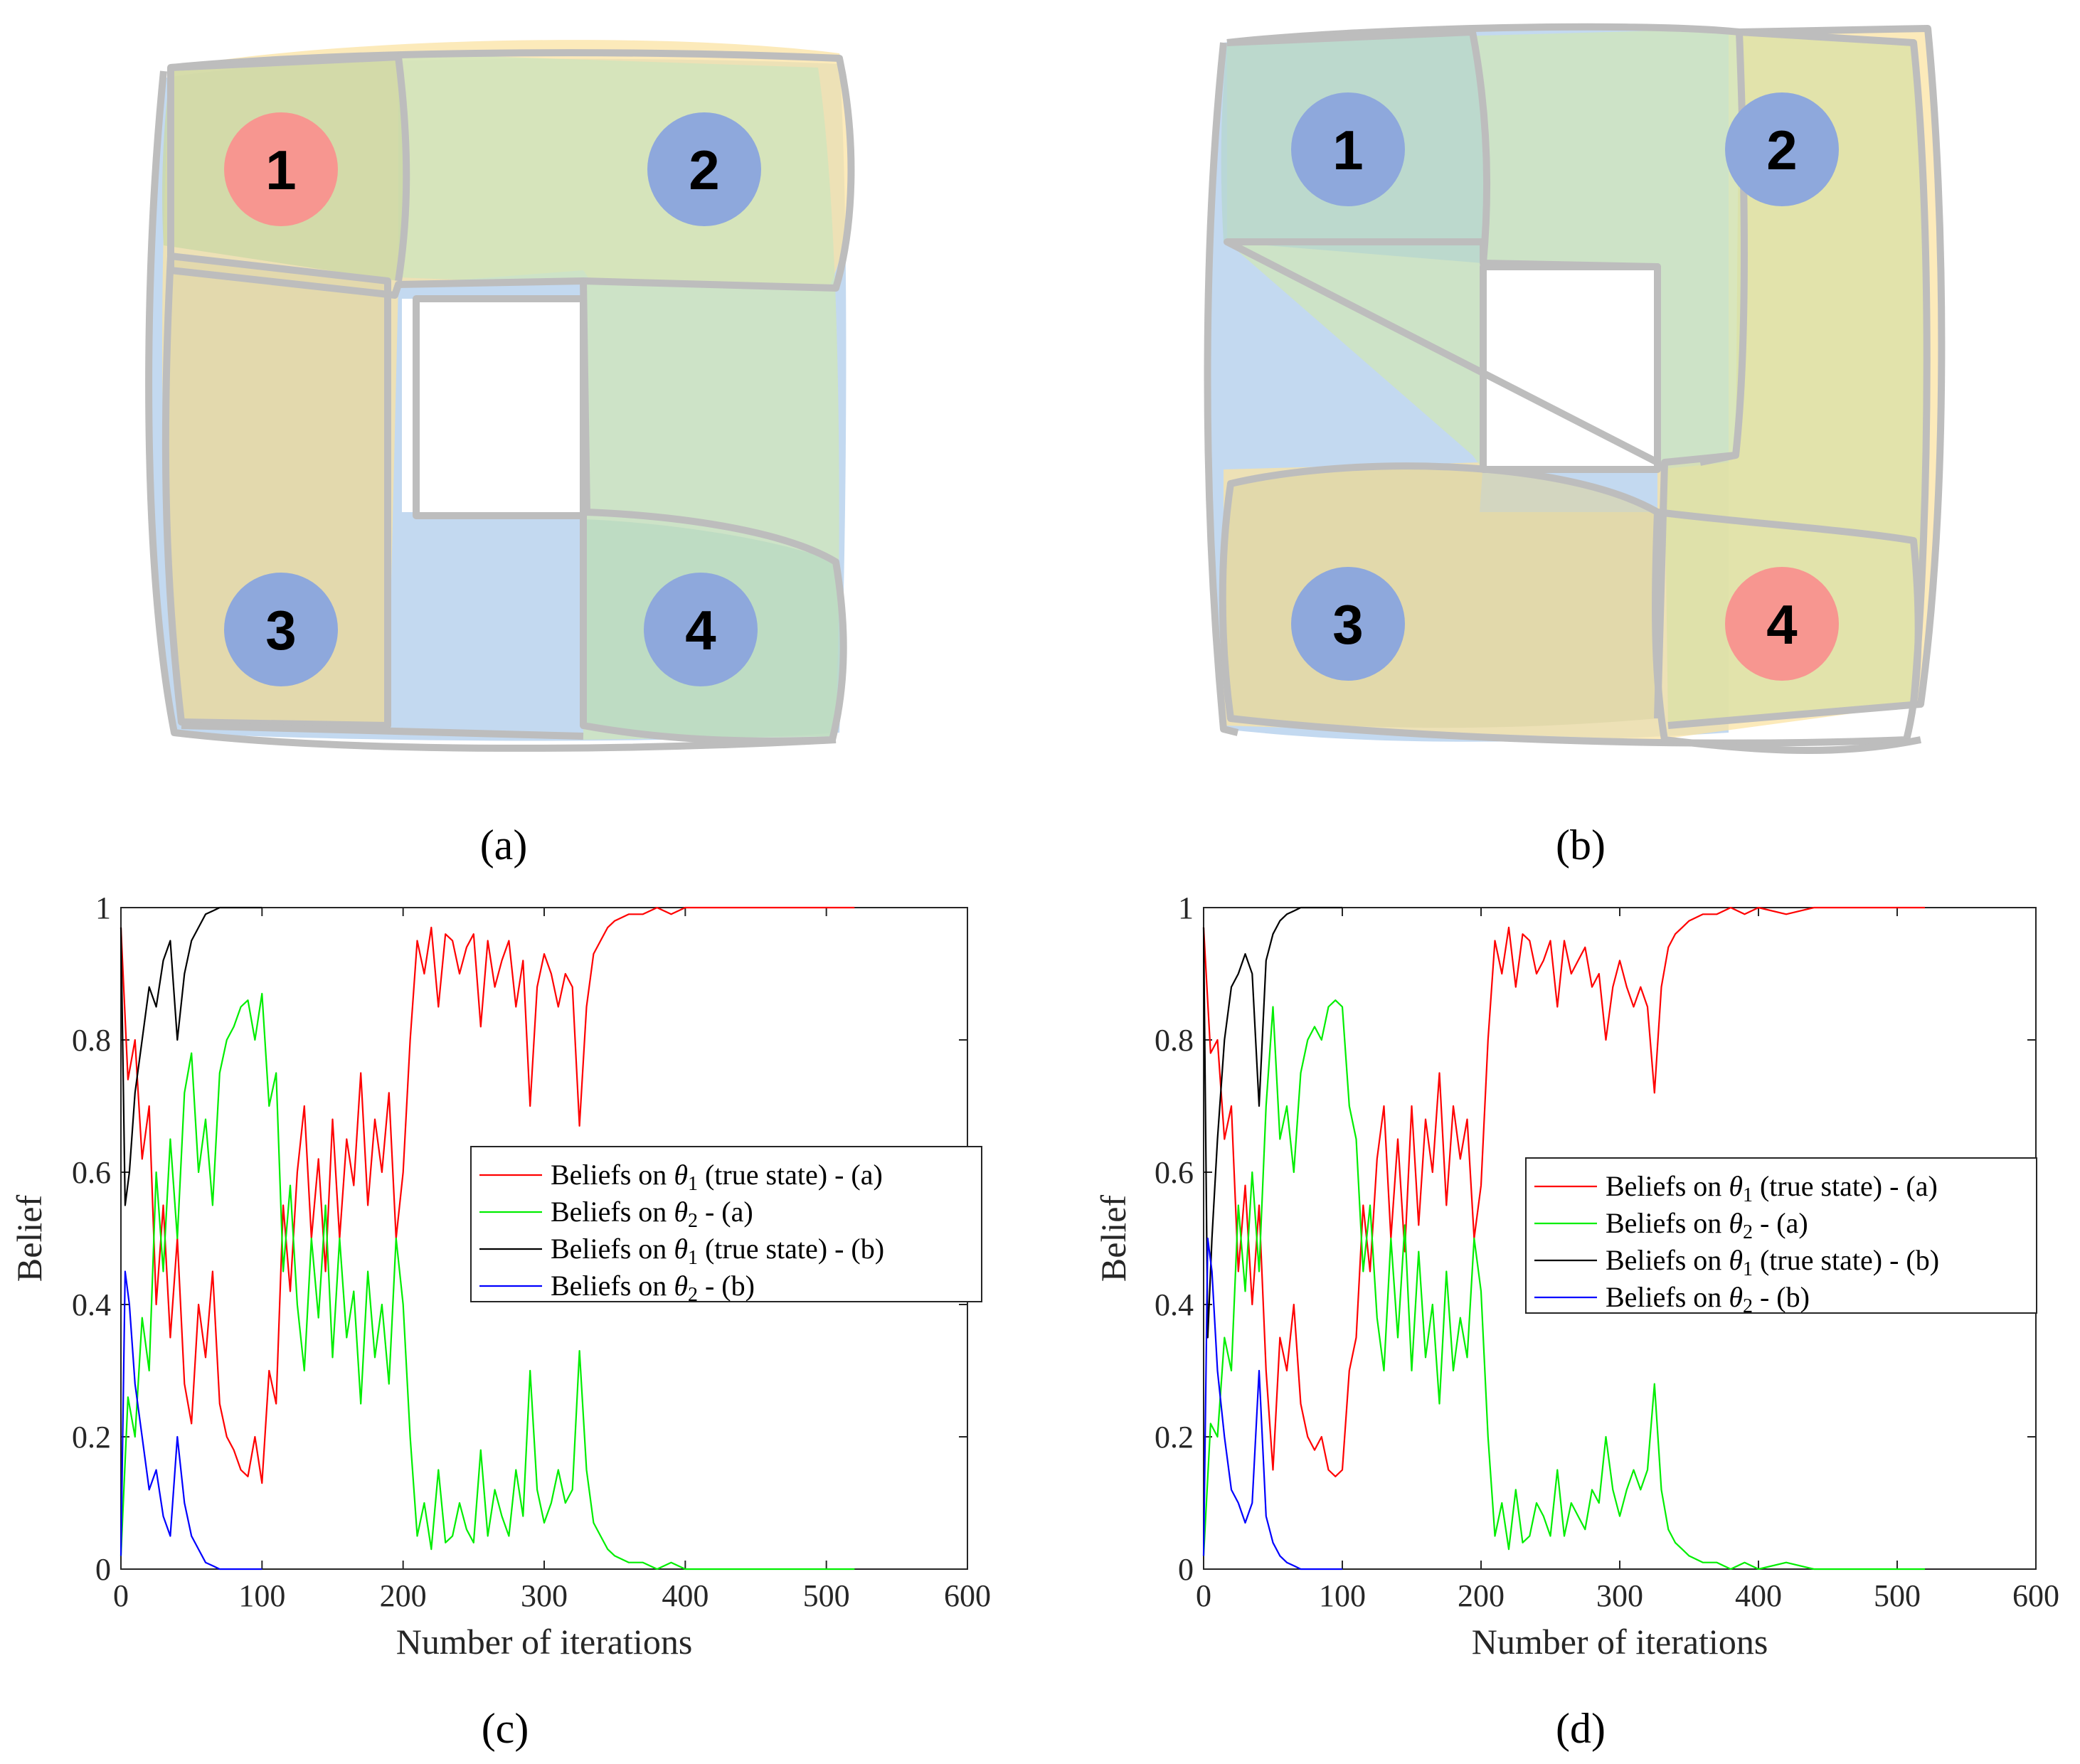 The height and width of the screenshot is (1764, 2080). I want to click on caption-c: (c), so click(505, 1728).